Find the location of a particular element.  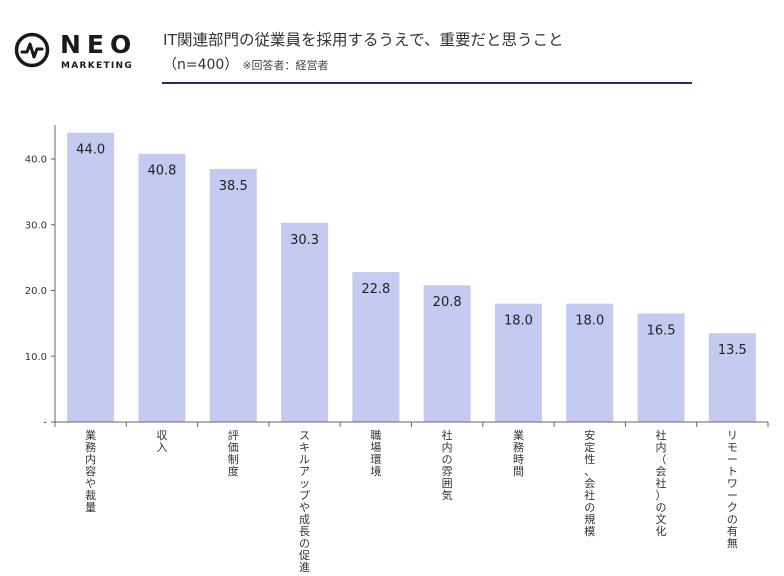

x-tick-label: 評価制度 is located at coordinates (233, 453).